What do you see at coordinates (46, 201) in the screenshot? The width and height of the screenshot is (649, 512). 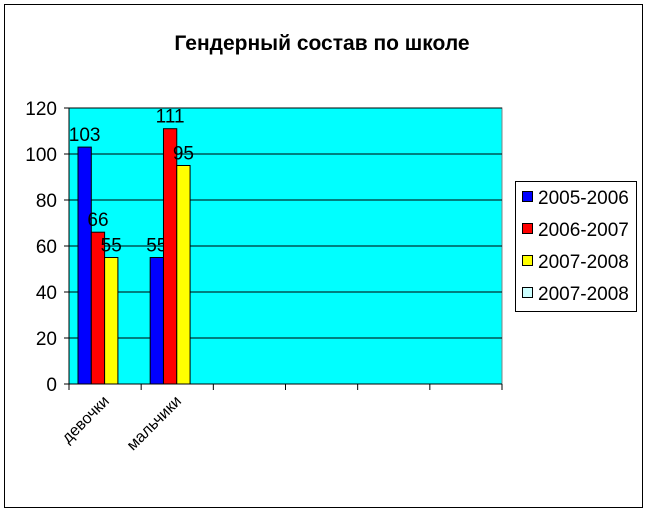 I see `y-tick-label: 80` at bounding box center [46, 201].